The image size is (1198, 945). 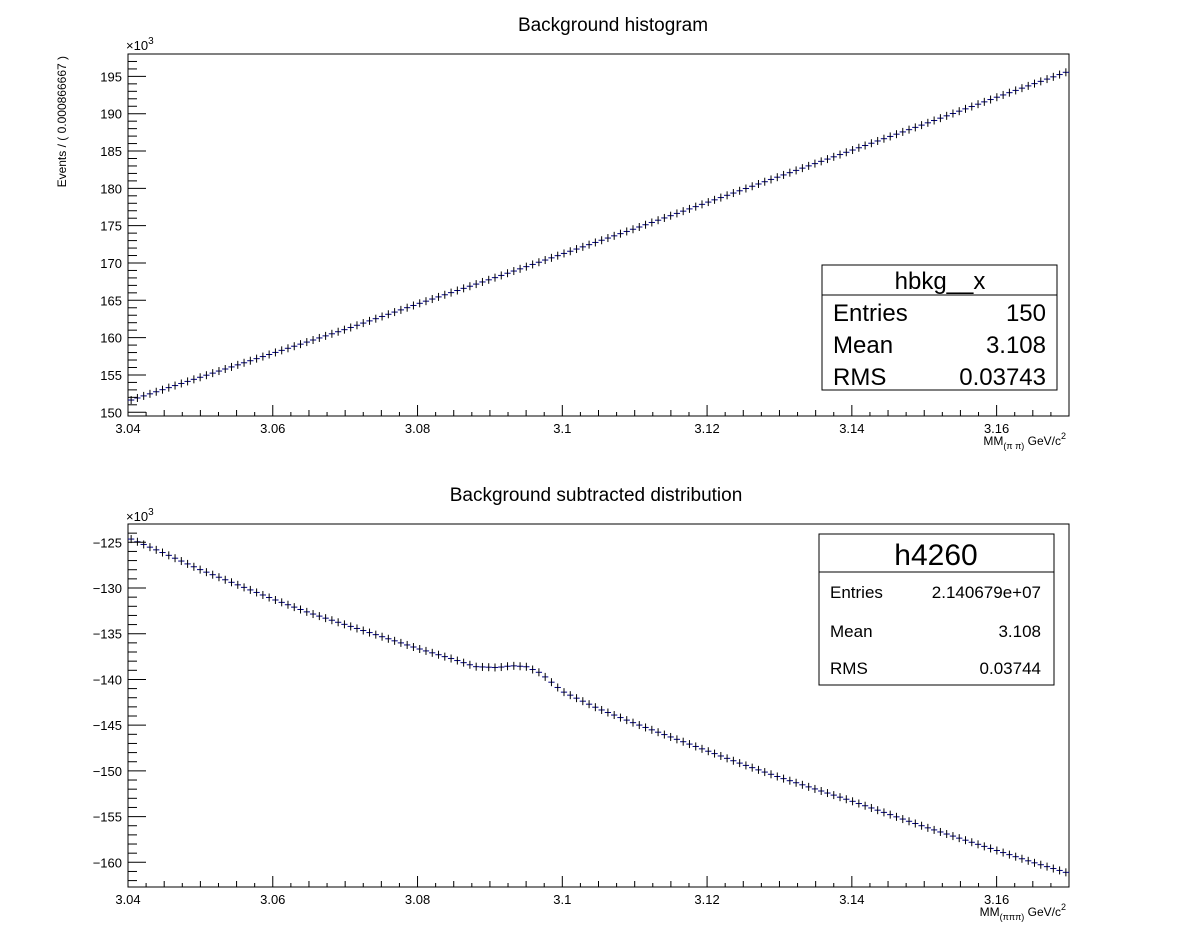 What do you see at coordinates (111, 226) in the screenshot?
I see `y-tick-label: 175` at bounding box center [111, 226].